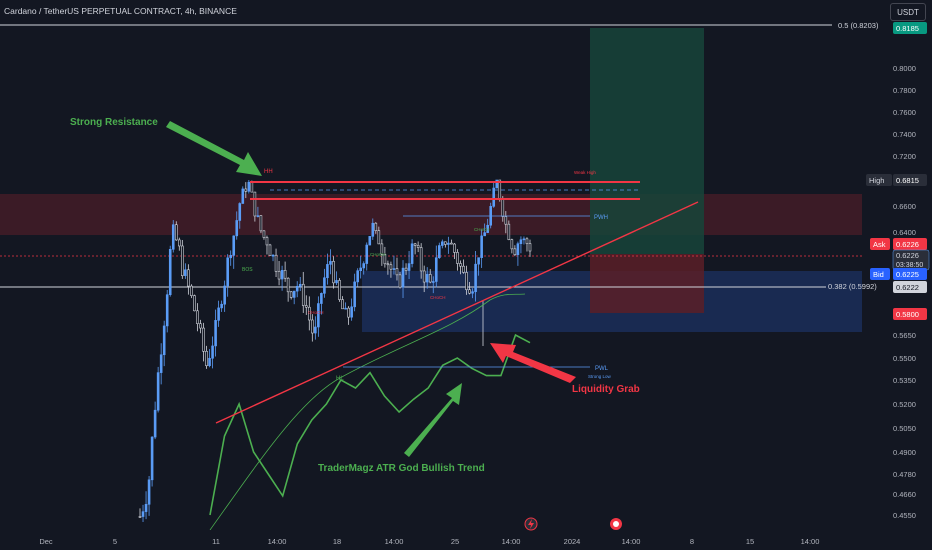 Image resolution: width=932 pixels, height=550 pixels. Describe the element at coordinates (904, 112) in the screenshot. I see `y-tick-label: 0.7600` at that location.